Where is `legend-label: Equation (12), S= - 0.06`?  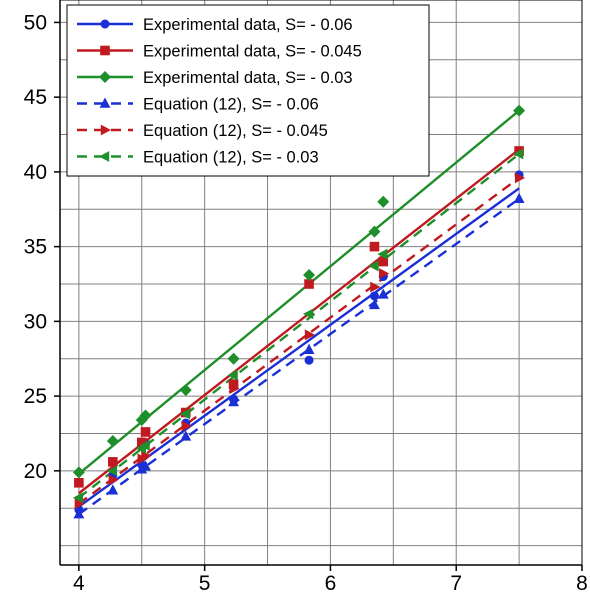
legend-label: Equation (12), S= - 0.06 is located at coordinates (231, 105).